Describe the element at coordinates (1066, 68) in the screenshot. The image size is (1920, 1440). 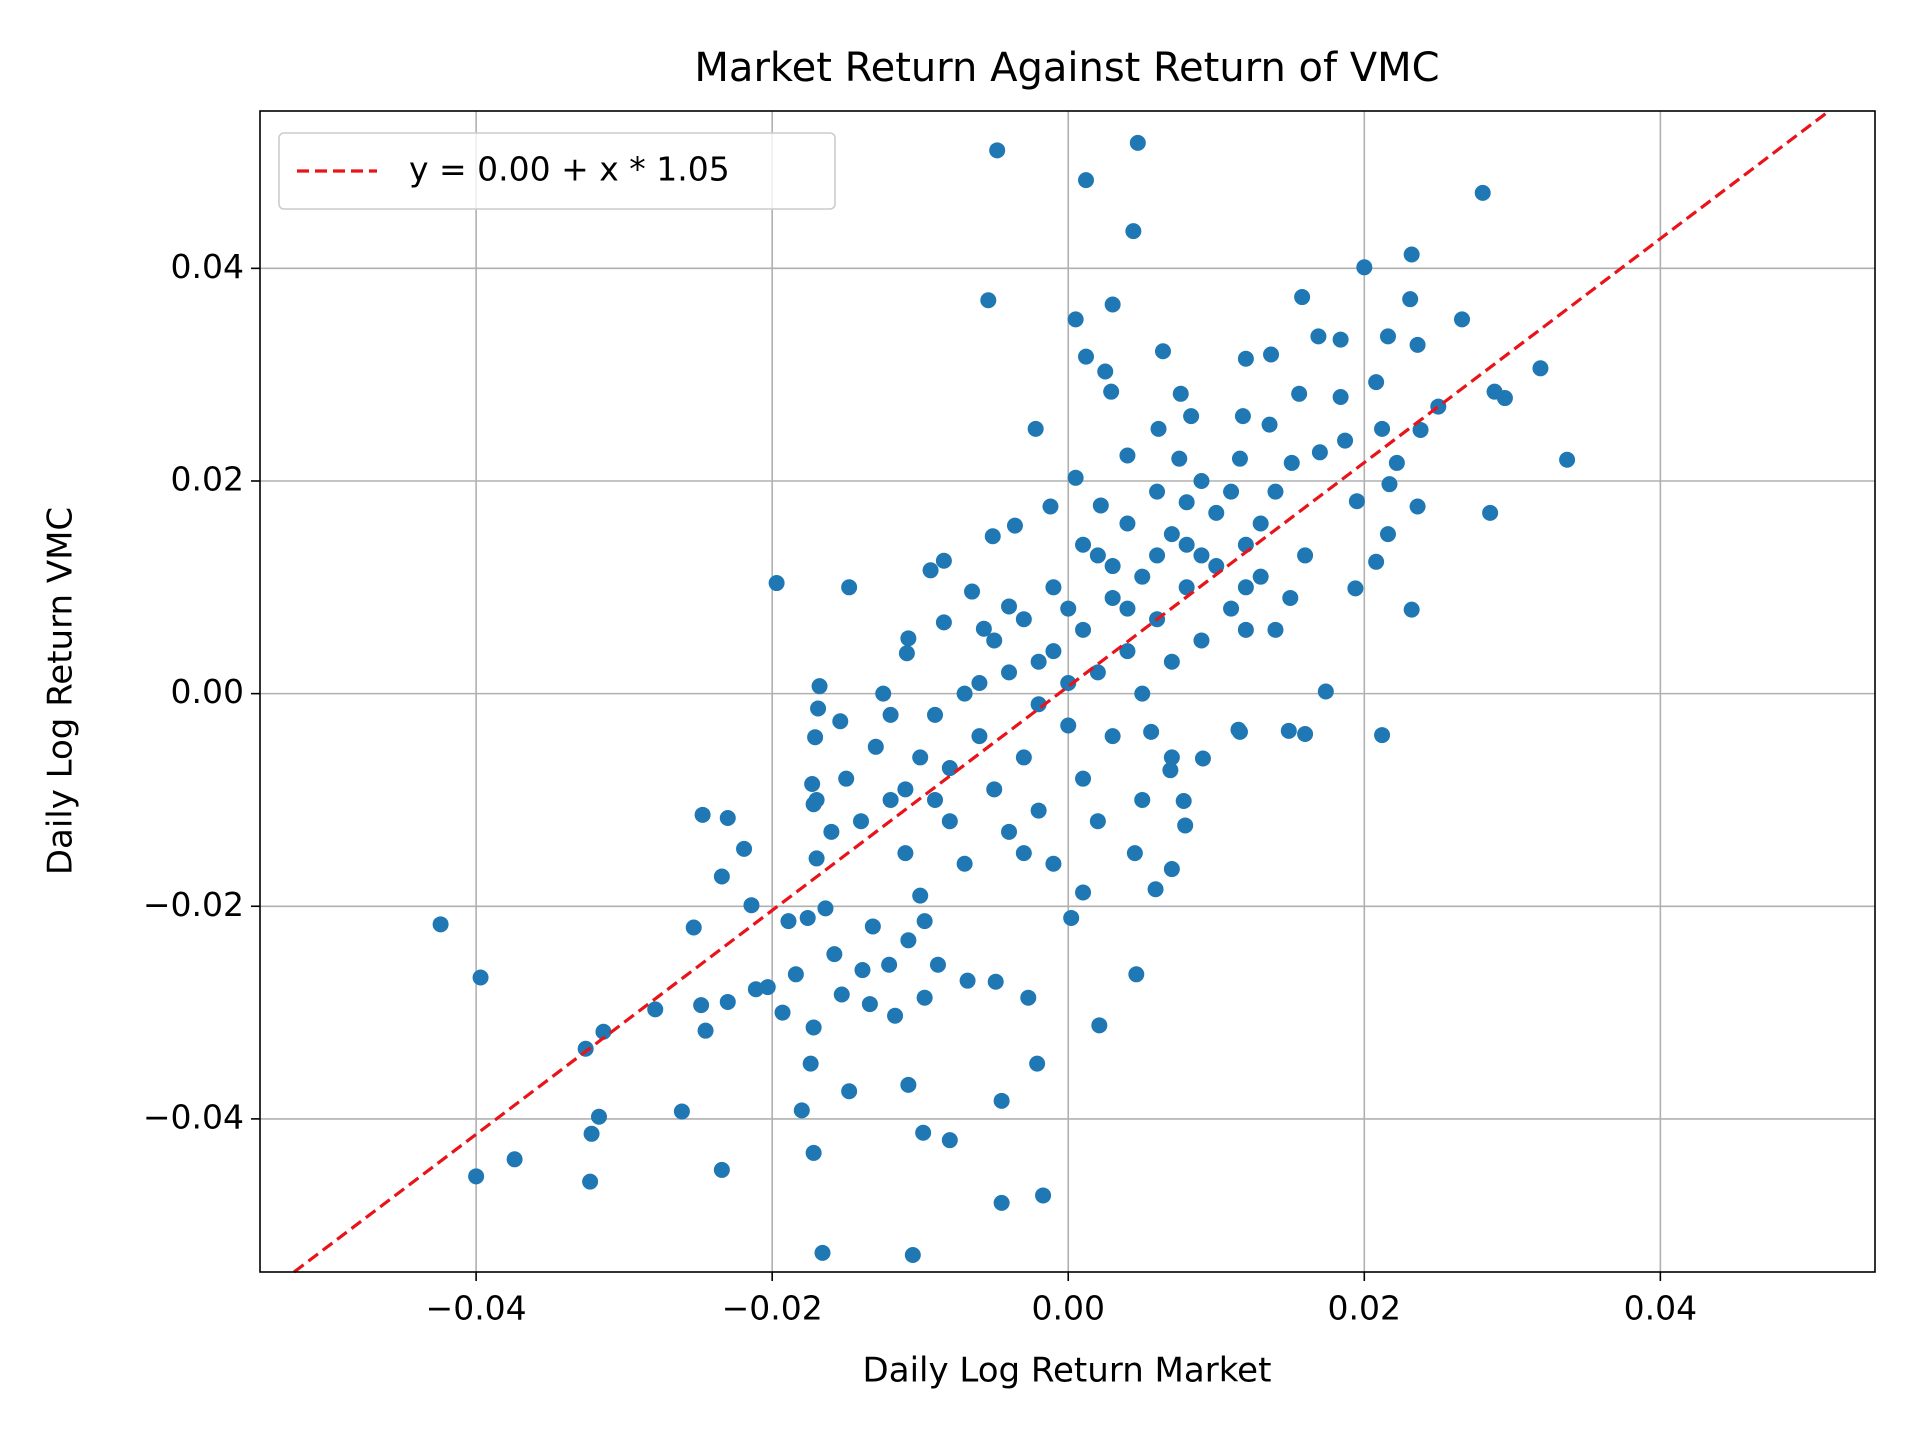
I see `chart-title: Market Return Against Return of VMC` at that location.